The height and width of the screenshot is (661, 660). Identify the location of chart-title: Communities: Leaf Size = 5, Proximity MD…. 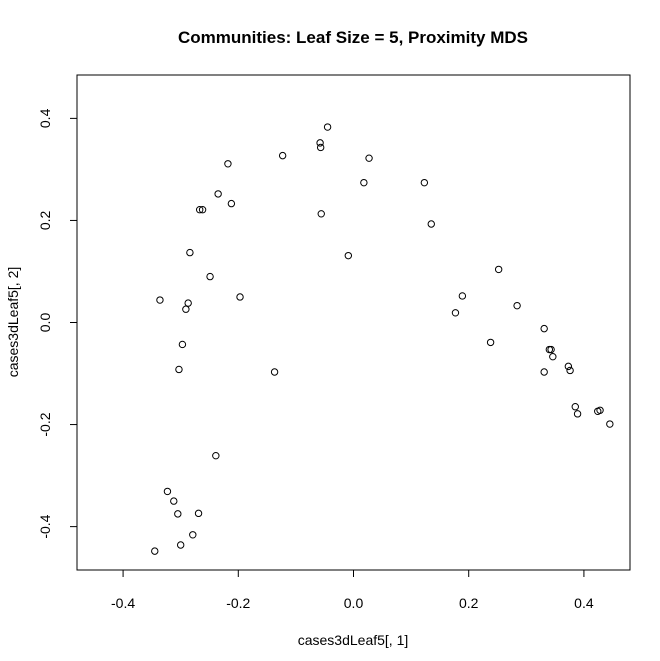
(353, 37).